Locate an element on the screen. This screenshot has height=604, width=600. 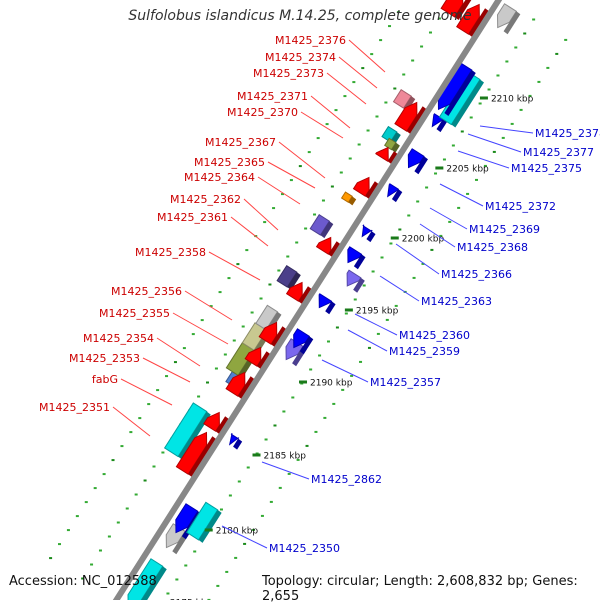
gene-fwd-10-bevel is located at coordinates (416, 120).